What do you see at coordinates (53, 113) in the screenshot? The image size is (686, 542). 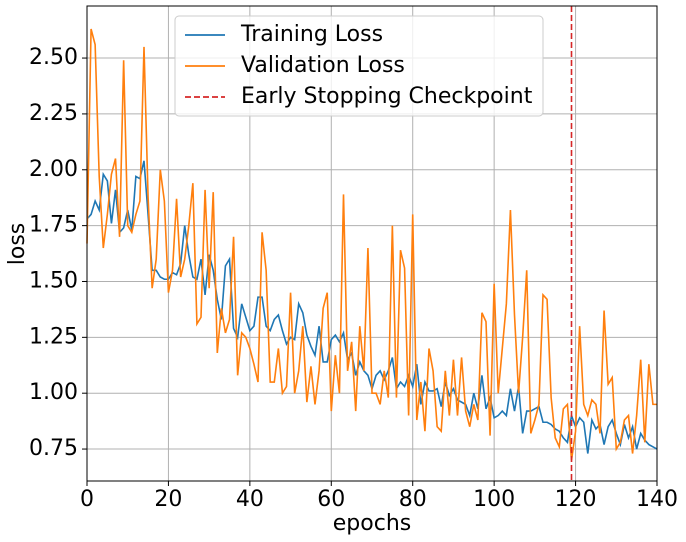 I see `y-tick-label: 2.25` at bounding box center [53, 113].